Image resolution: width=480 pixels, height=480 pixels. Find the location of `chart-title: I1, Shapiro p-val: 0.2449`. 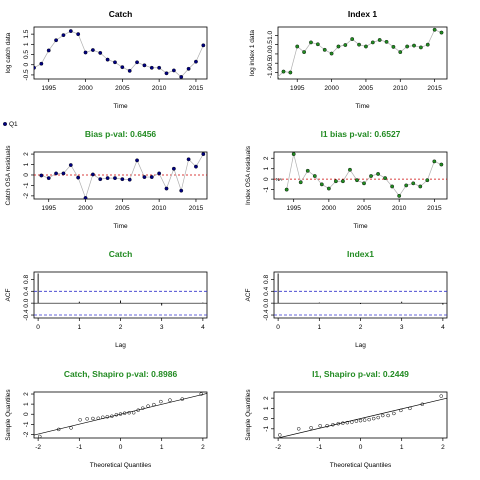

chart-title: I1, Shapiro p-val: 0.2449 is located at coordinates (360, 374).